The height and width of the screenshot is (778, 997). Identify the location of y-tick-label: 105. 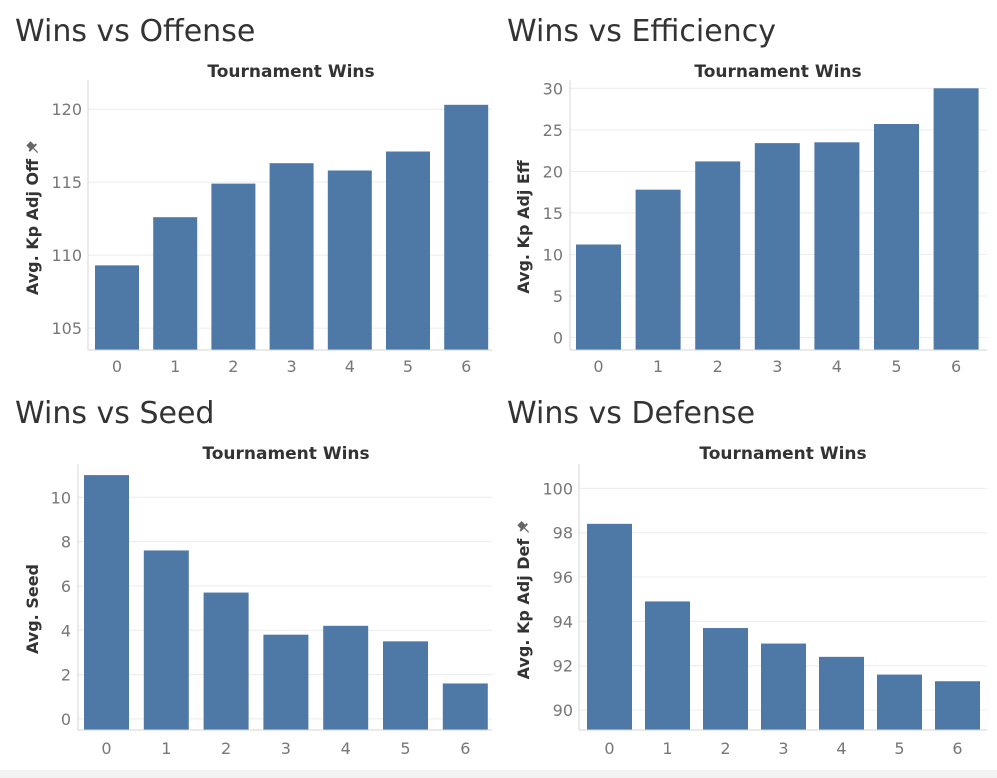
(66, 328).